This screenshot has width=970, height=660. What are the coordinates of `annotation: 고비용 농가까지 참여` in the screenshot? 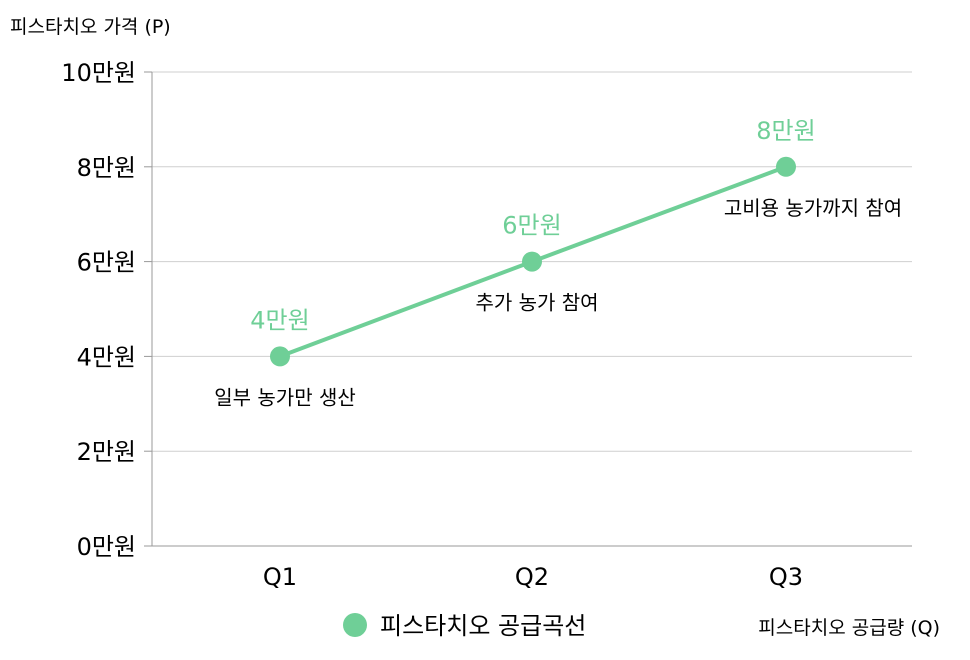 It's located at (813, 208).